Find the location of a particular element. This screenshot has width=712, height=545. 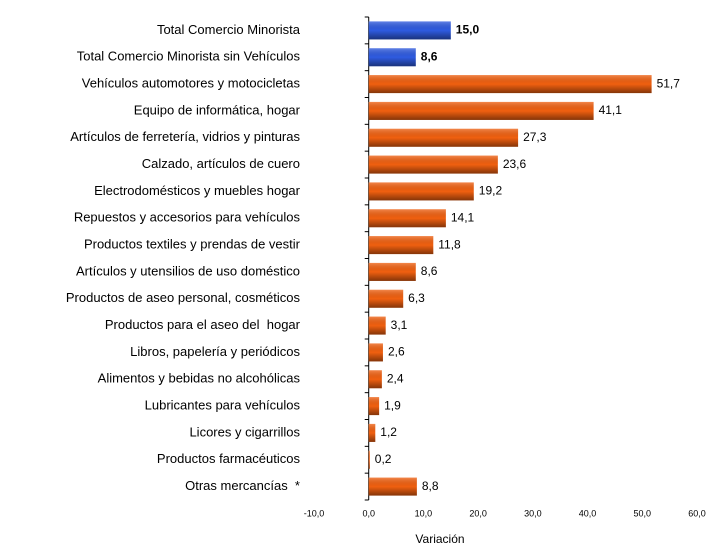

category-label: Productos para el aseo del hogar is located at coordinates (203, 324).